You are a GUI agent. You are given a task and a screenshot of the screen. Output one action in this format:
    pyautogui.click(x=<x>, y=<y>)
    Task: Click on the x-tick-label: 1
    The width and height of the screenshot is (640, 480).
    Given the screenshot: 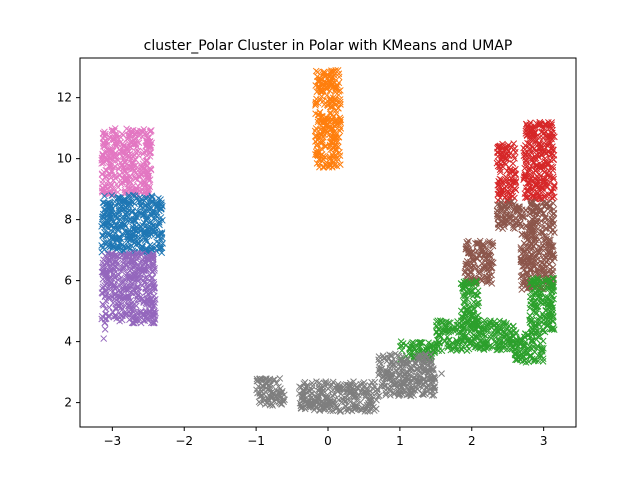 What is the action you would take?
    pyautogui.click(x=400, y=441)
    